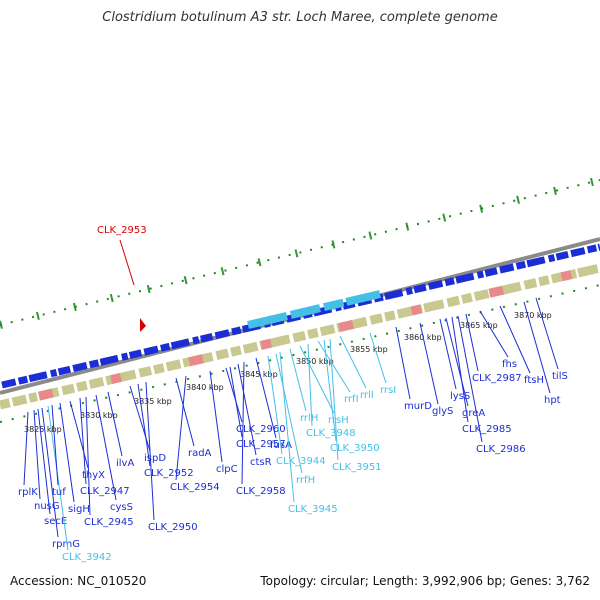 The height and width of the screenshot is (600, 600). I want to click on gene-label: CLK_2954, so click(195, 487).